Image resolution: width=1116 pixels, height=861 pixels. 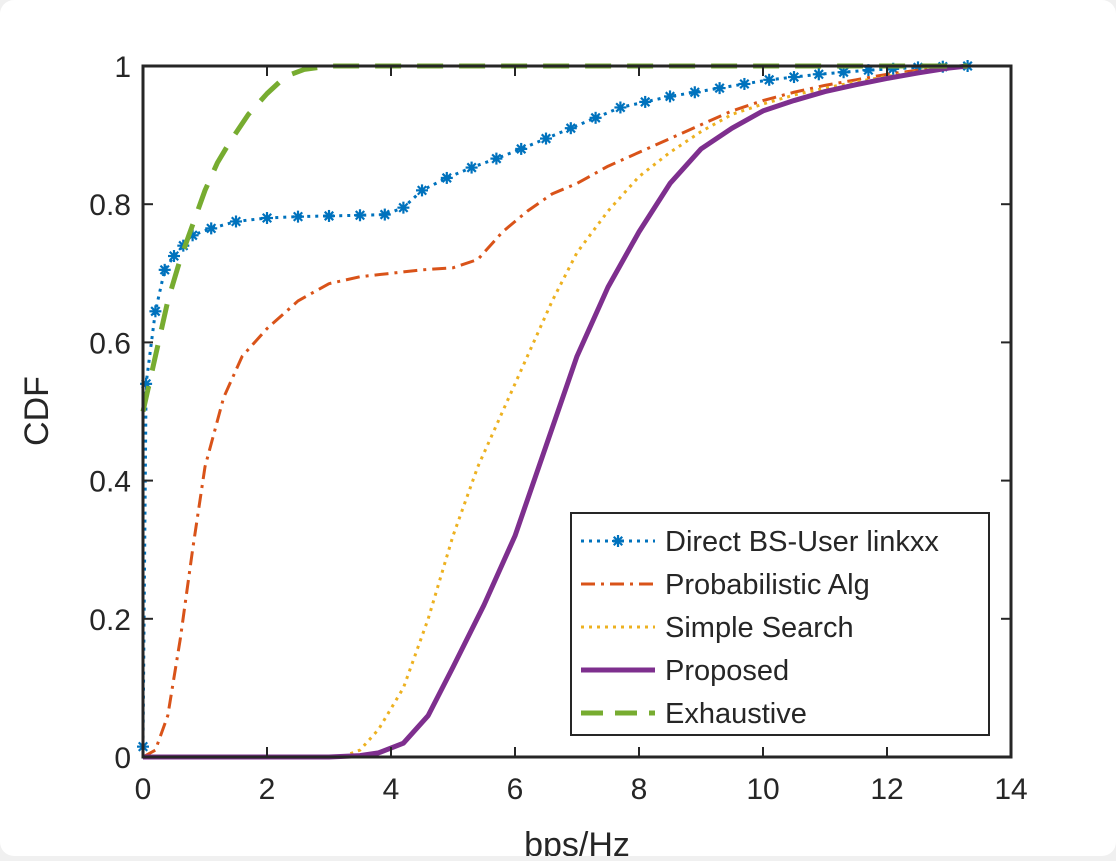 I want to click on y-axis-label: CDF, so click(x=37, y=411).